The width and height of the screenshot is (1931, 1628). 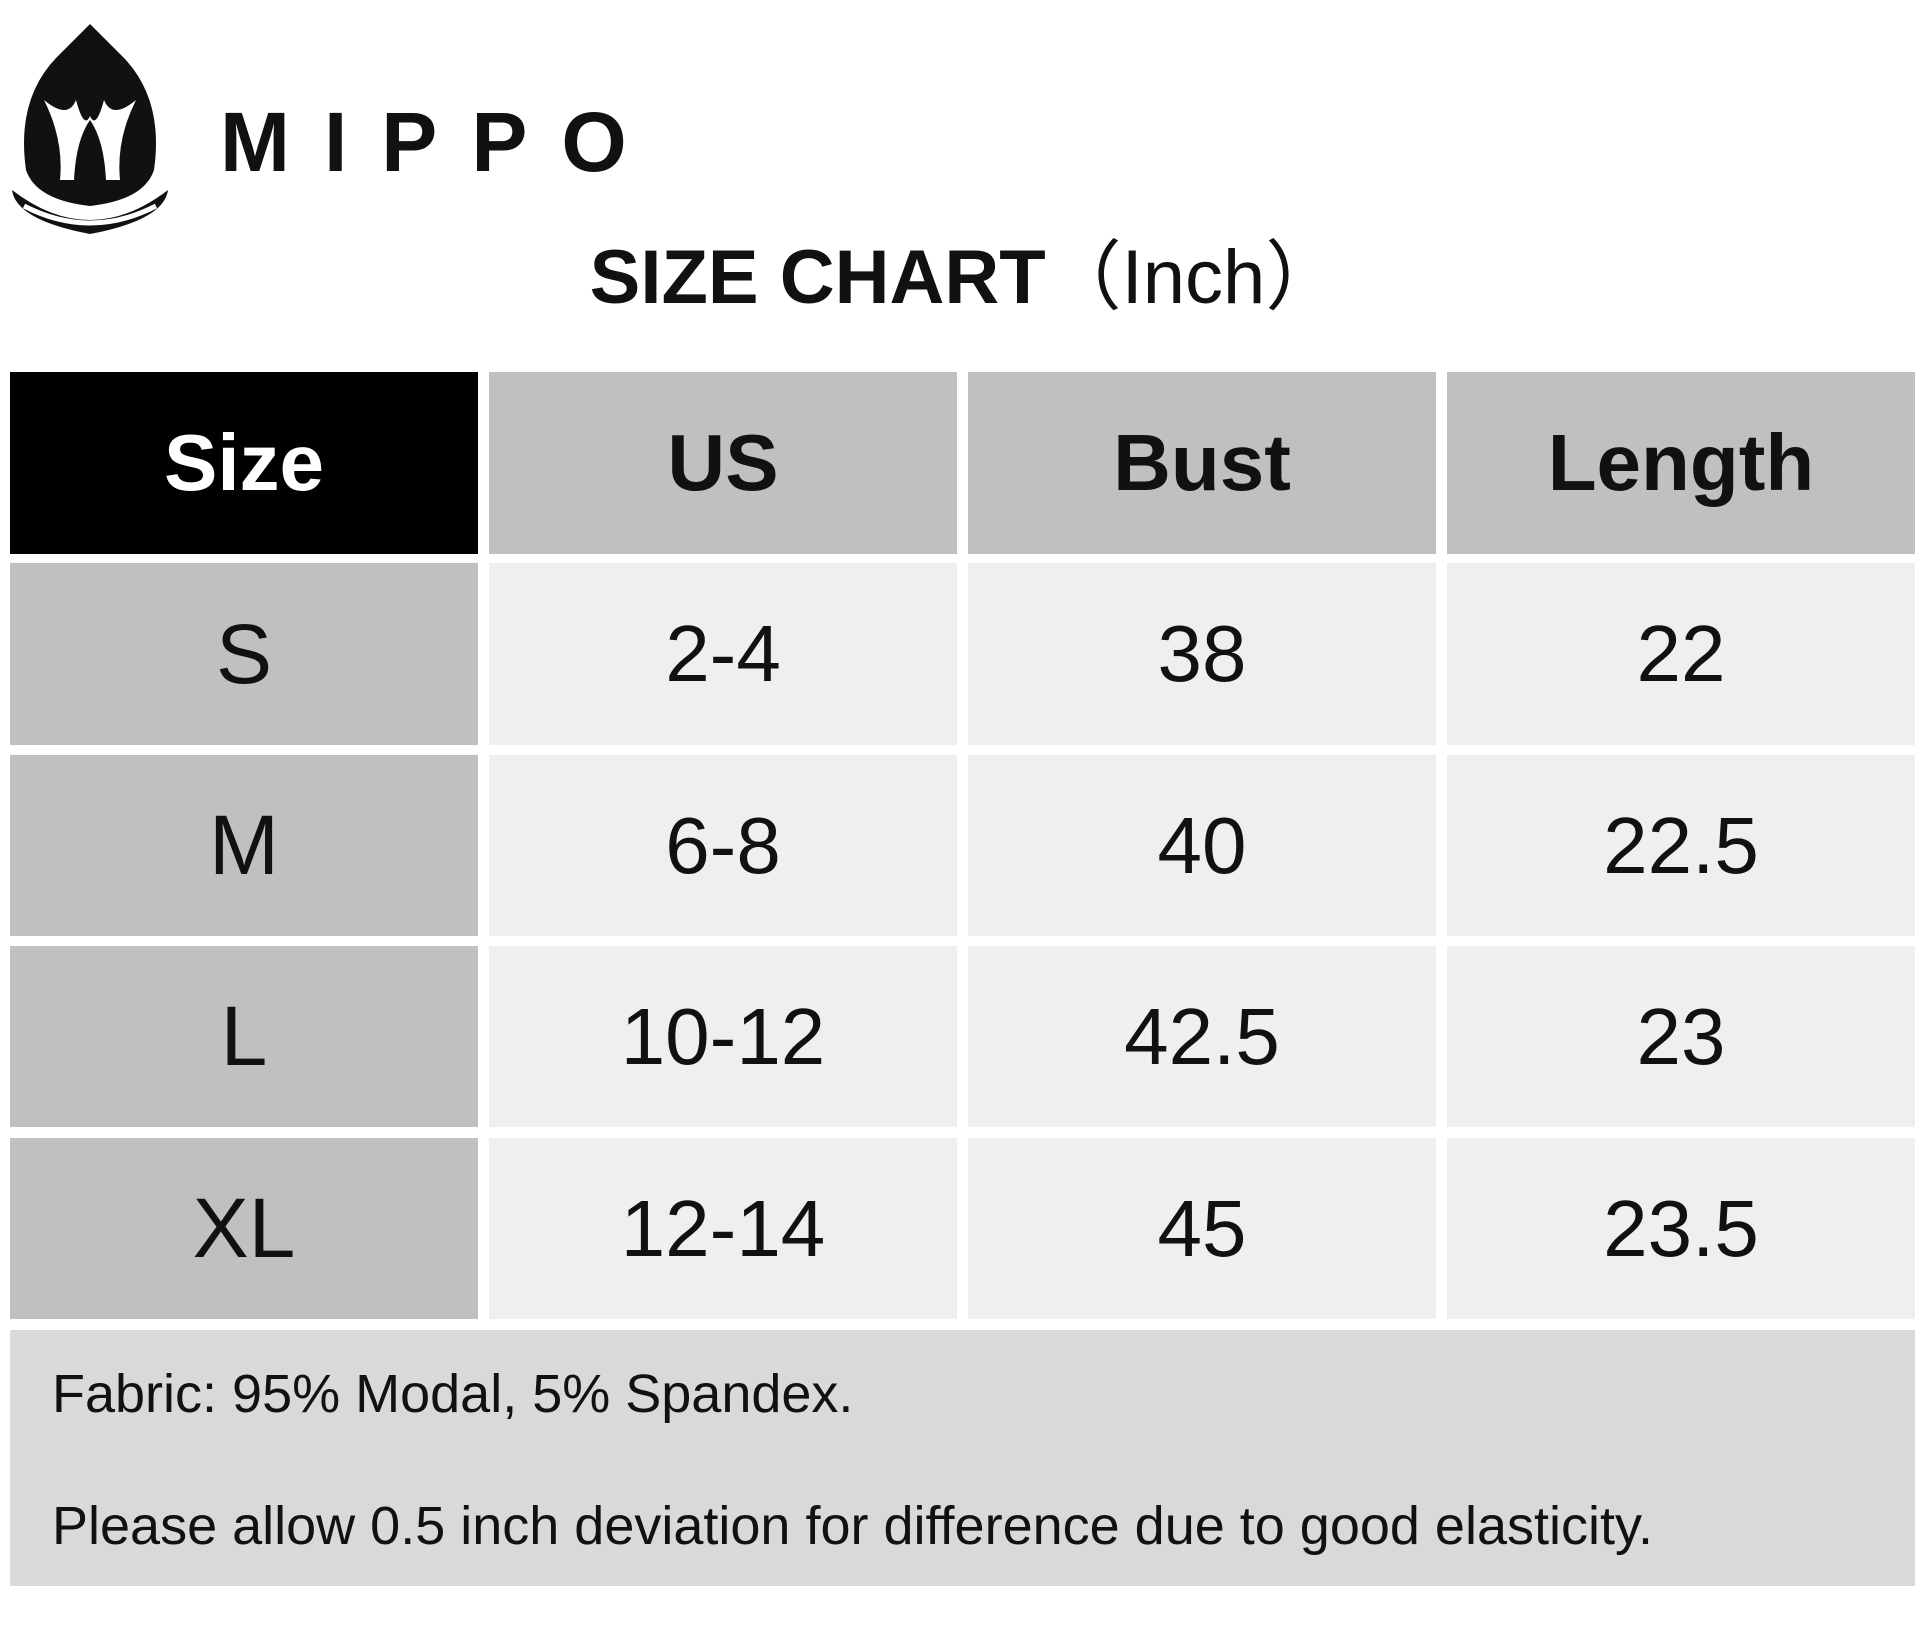 I want to click on title-main: SIZE CHART, so click(x=817, y=277).